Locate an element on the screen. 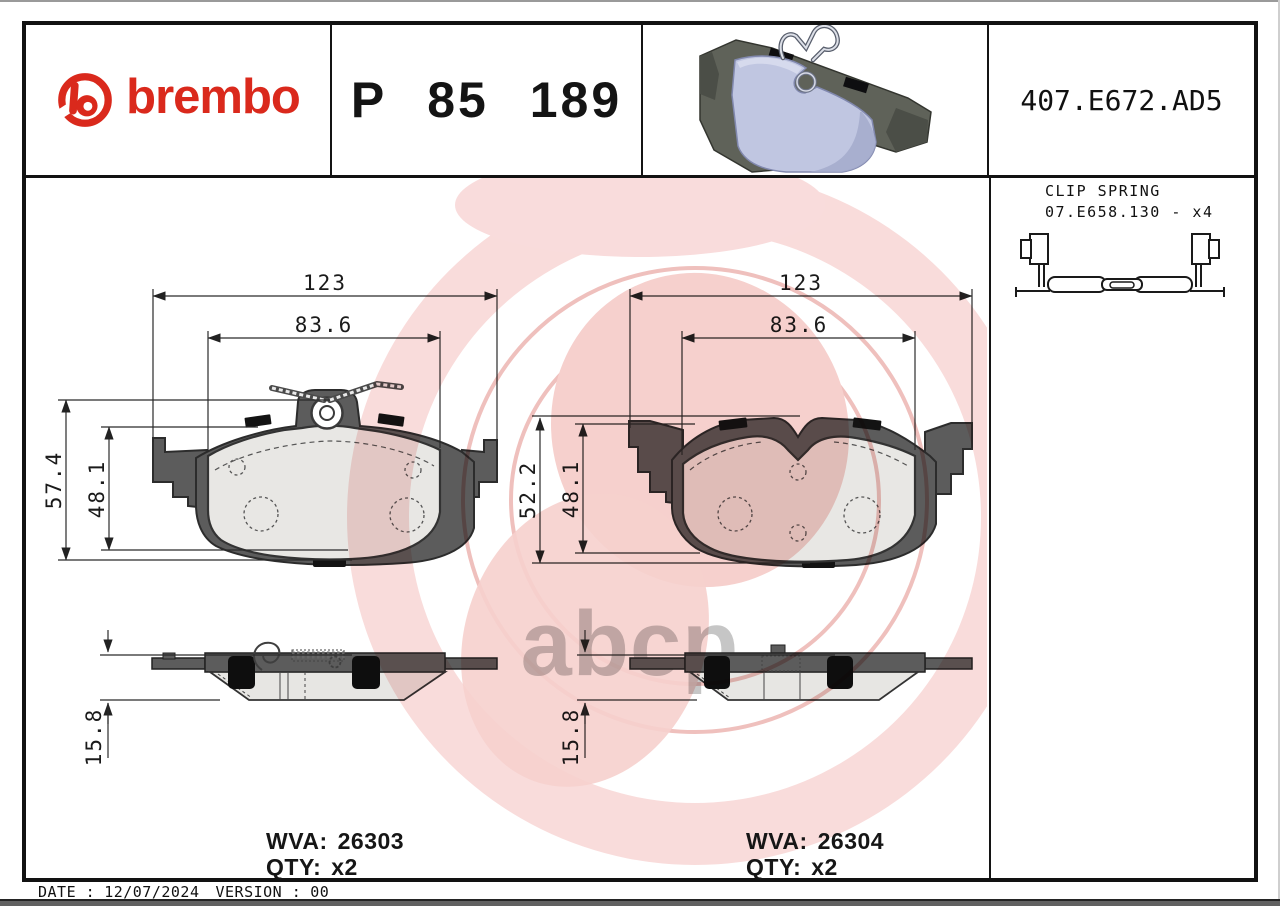  version-value: 00 is located at coordinates (320, 892).